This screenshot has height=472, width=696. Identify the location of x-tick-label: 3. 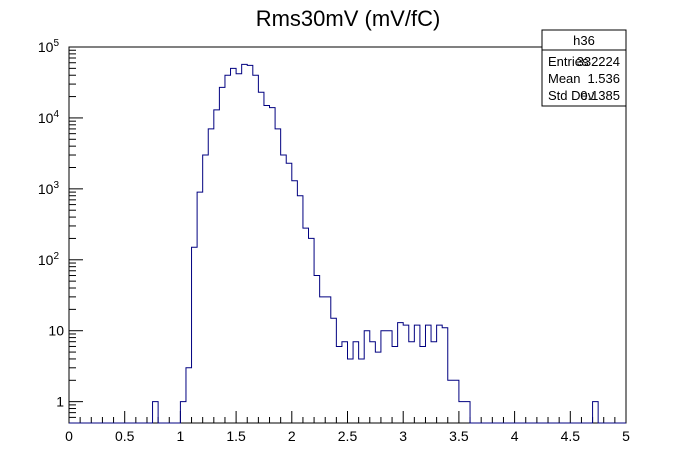
(403, 436).